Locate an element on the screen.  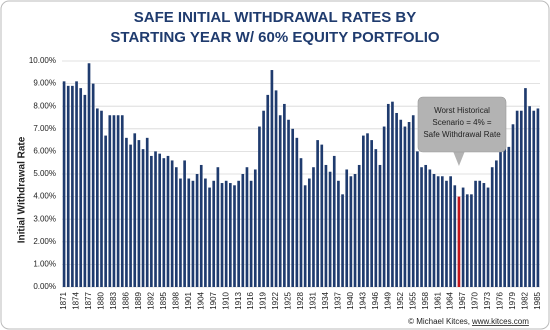
annotation: Scenario = 4% = is located at coordinates (461, 122).